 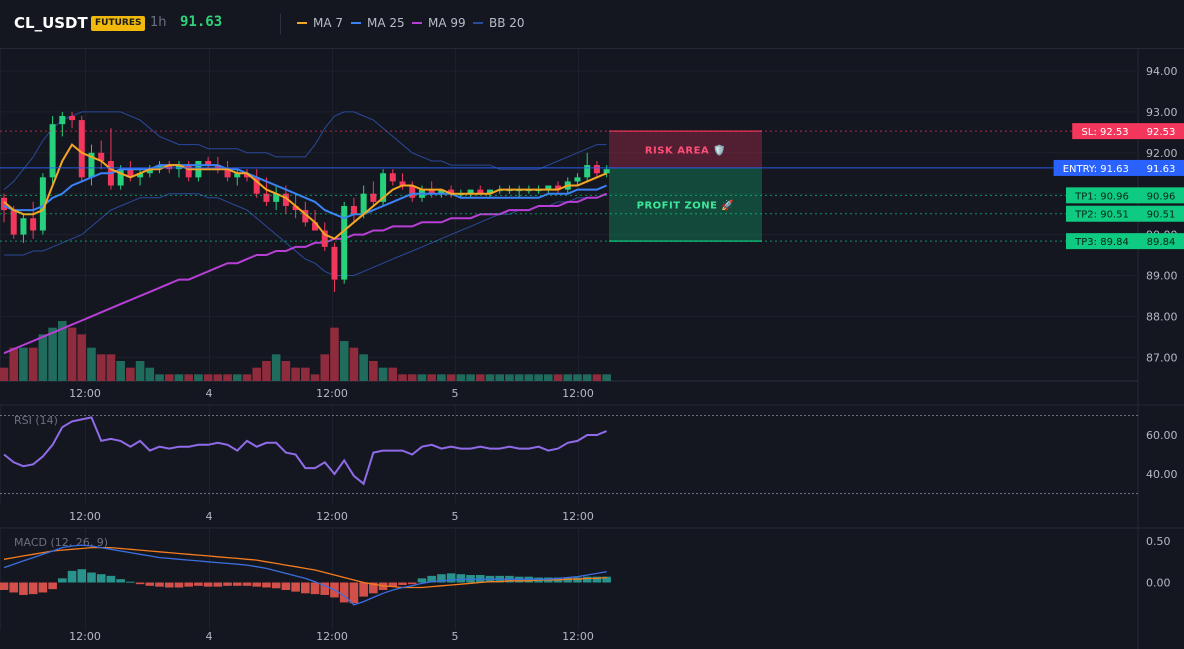 What do you see at coordinates (378, 23) in the screenshot?
I see `legend-ma25: MA 25` at bounding box center [378, 23].